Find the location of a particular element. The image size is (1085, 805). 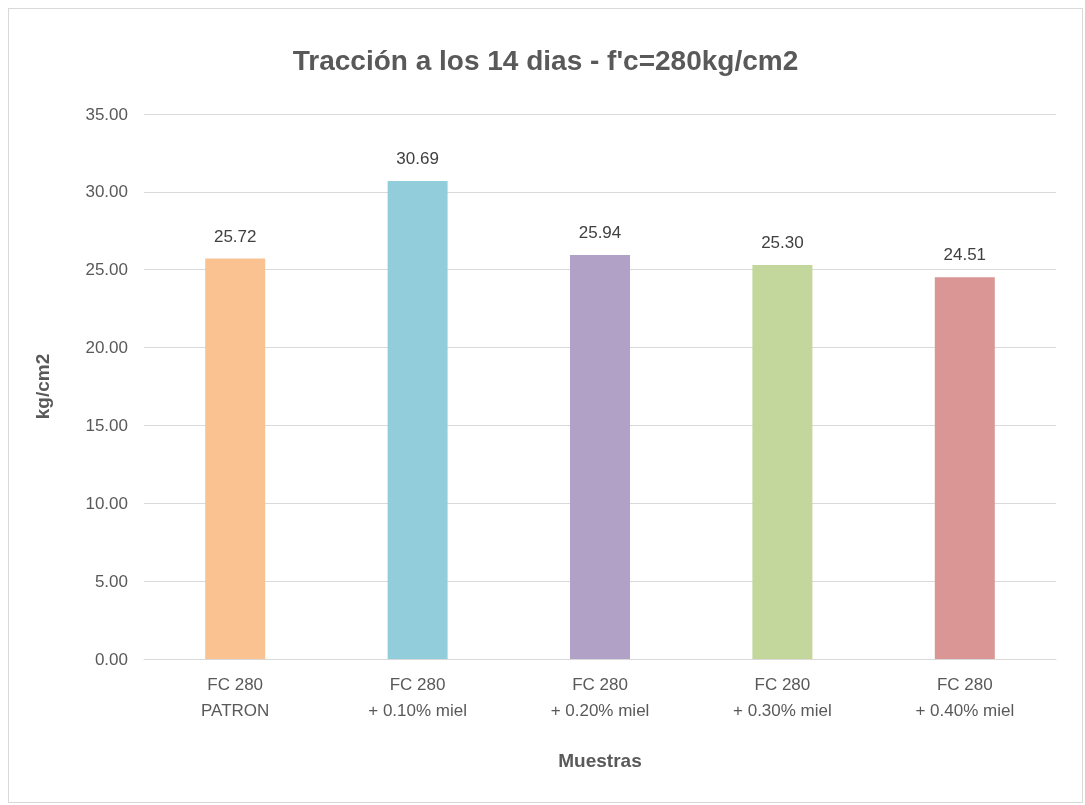

data-label: 25.30 is located at coordinates (782, 243).